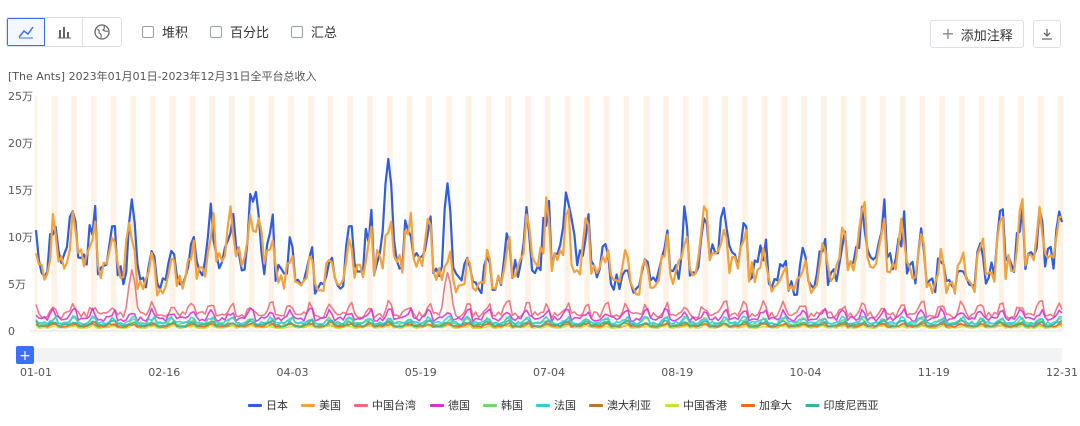 The image size is (1080, 426). Describe the element at coordinates (324, 33) in the screenshot. I see `summary-label: 汇总` at that location.